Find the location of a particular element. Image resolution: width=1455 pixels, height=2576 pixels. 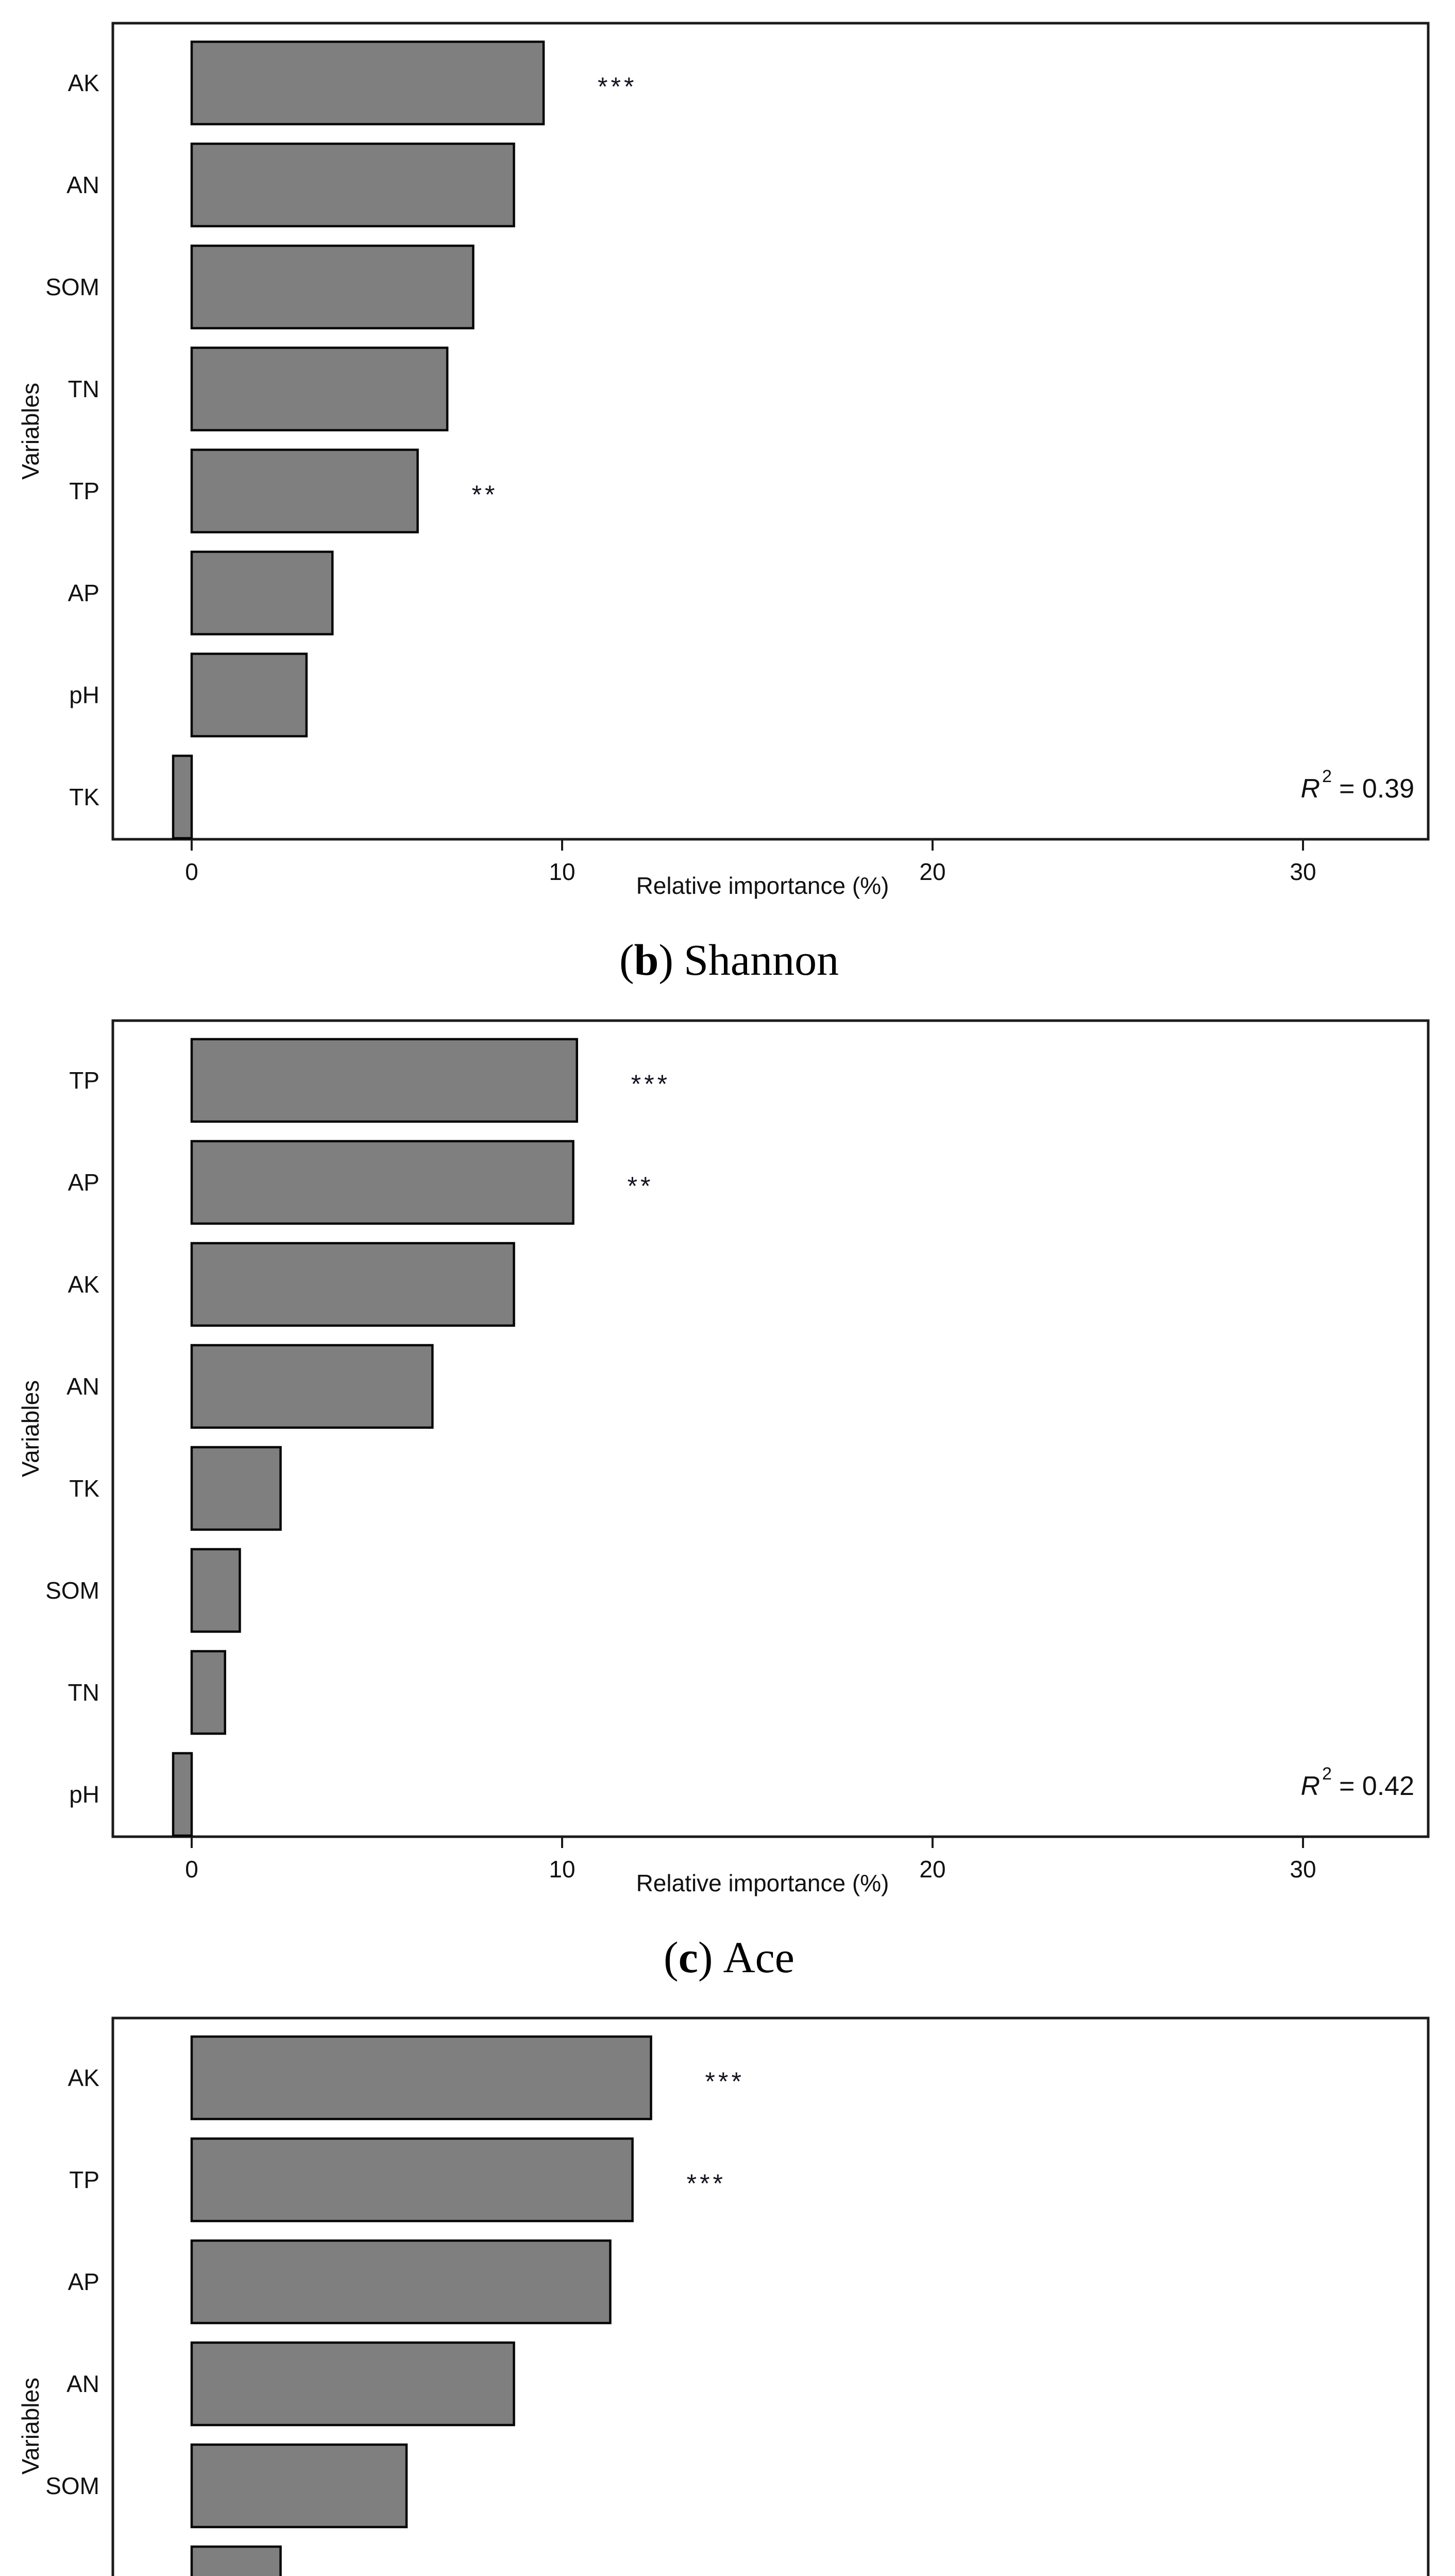

significance-stars-AP: ** is located at coordinates (641, 1186).